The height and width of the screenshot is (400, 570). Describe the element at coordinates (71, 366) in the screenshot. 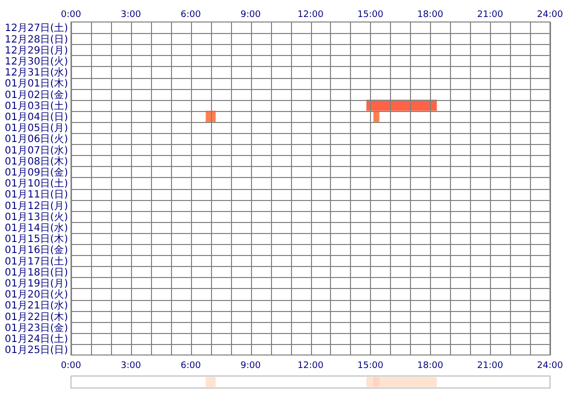

I see `x2-tick-label: 0:00` at that location.